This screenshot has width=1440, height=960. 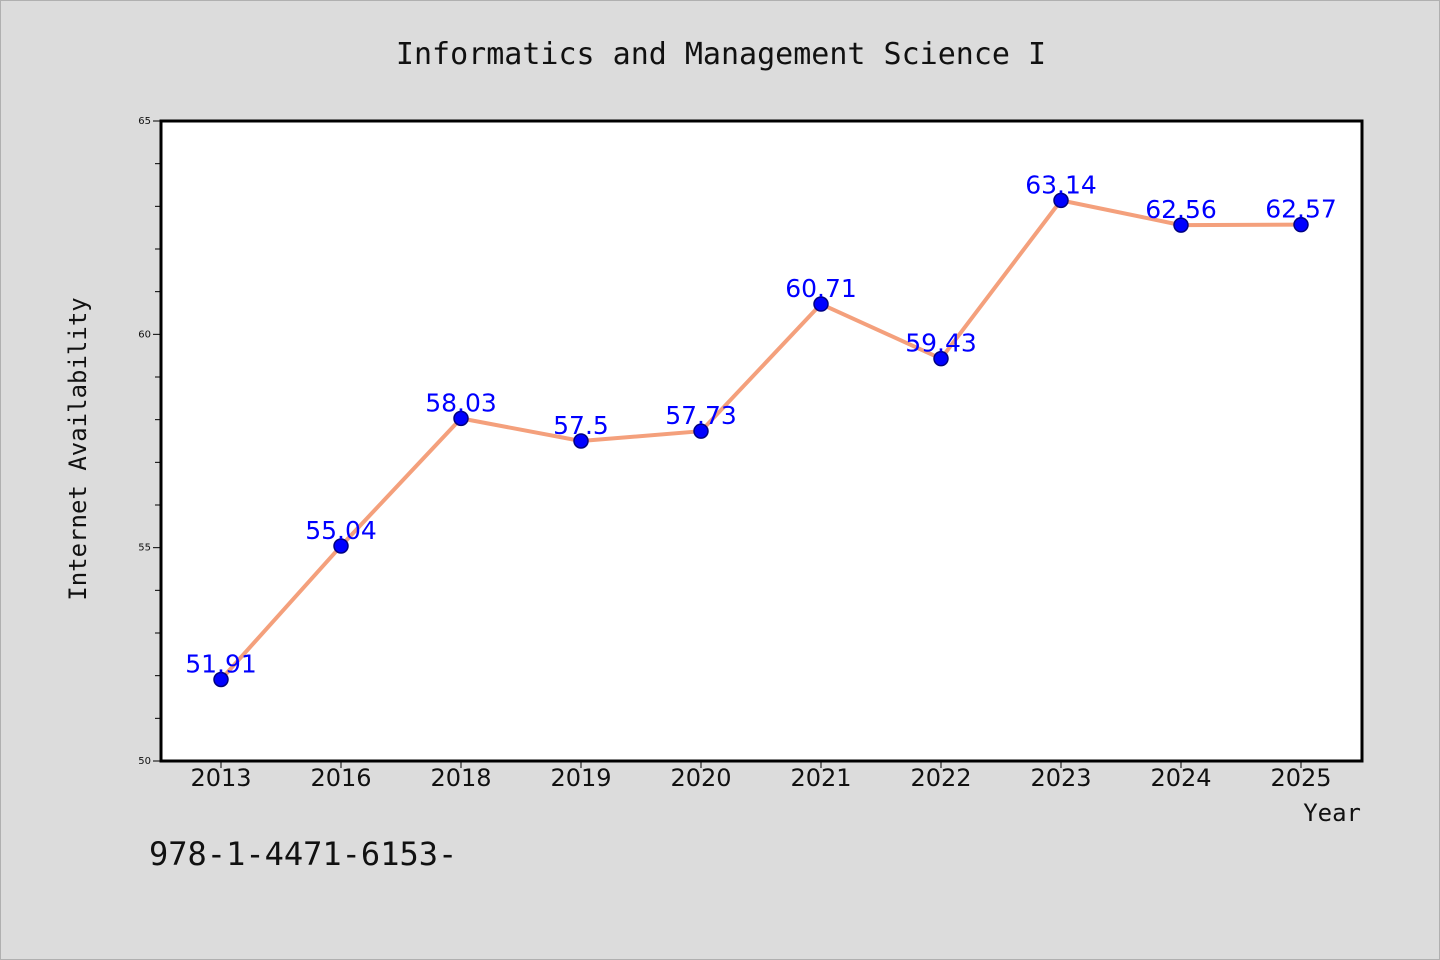 What do you see at coordinates (220, 778) in the screenshot?
I see `x-tick-label: 2013` at bounding box center [220, 778].